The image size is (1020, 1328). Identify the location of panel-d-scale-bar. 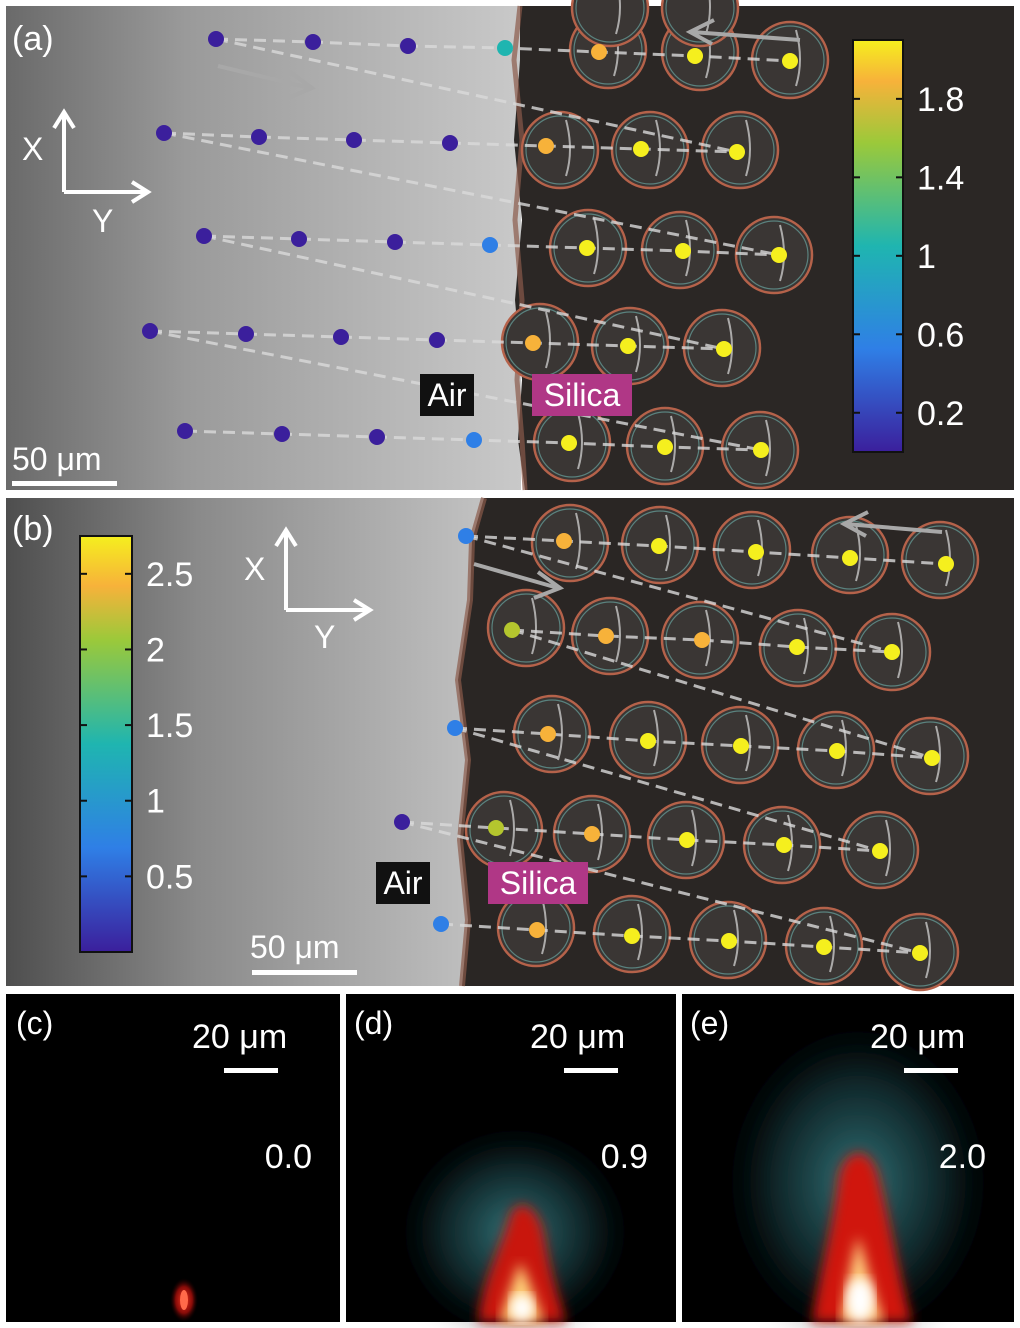
(591, 1070).